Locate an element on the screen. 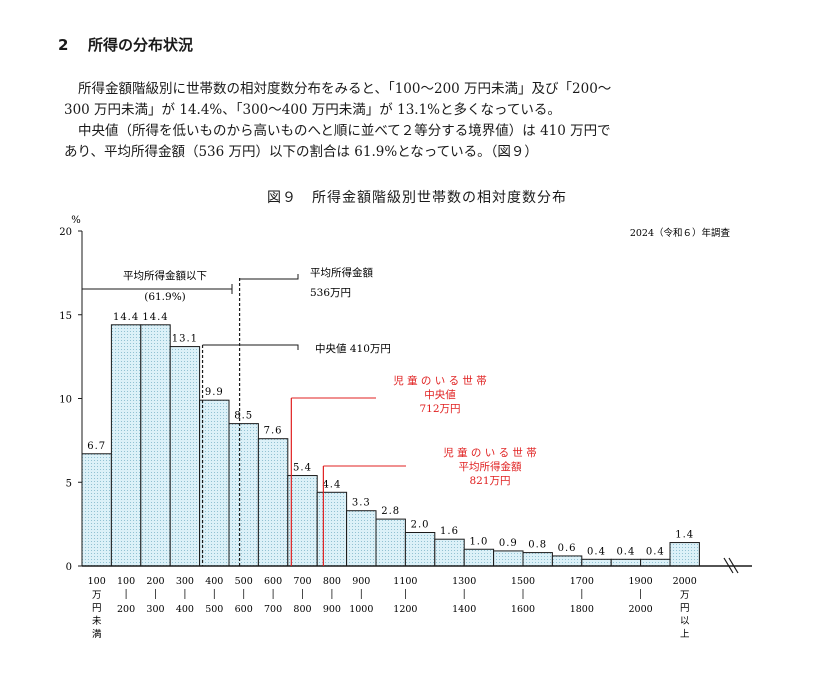 The width and height of the screenshot is (834, 682). section-number: 2 is located at coordinates (63, 45).